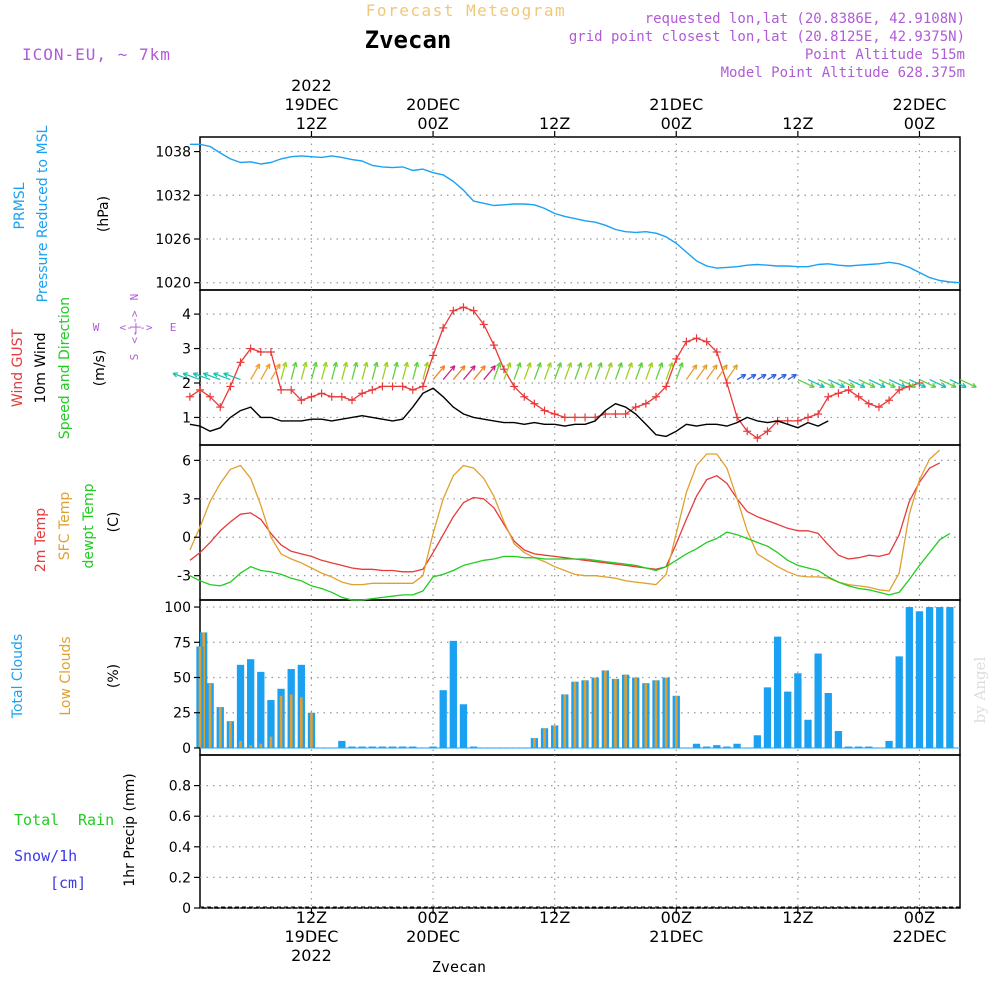 The height and width of the screenshot is (1000, 1000). Describe the element at coordinates (18, 367) in the screenshot. I see `label-wind-gust: Wind GUST` at that location.